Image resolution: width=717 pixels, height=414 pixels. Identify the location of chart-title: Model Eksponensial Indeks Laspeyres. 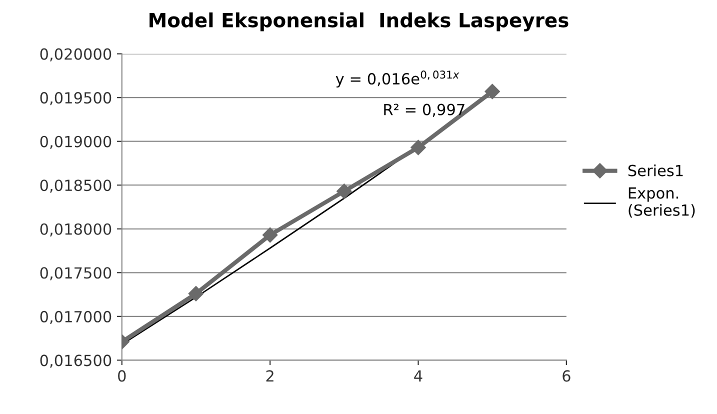
(359, 22).